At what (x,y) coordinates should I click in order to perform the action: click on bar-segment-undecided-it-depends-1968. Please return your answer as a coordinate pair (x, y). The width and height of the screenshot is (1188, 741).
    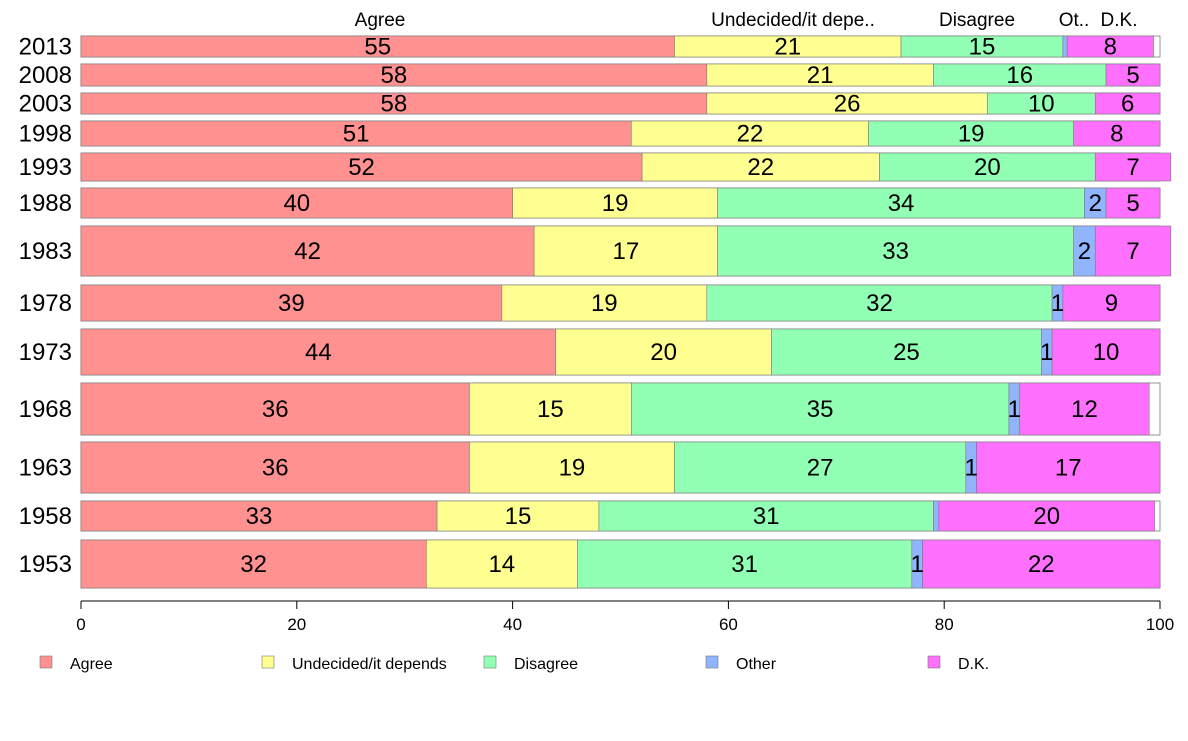
    Looking at the image, I should click on (550, 409).